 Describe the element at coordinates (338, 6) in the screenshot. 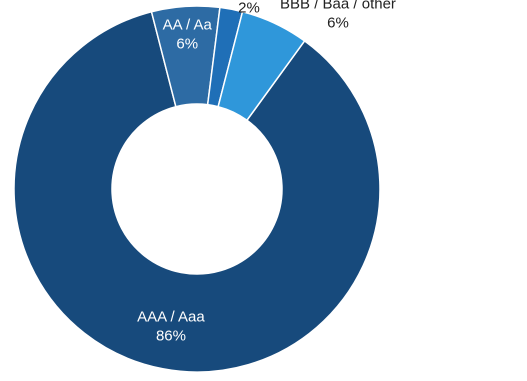

I see `slice-label-category: BBB / Baa / other` at that location.